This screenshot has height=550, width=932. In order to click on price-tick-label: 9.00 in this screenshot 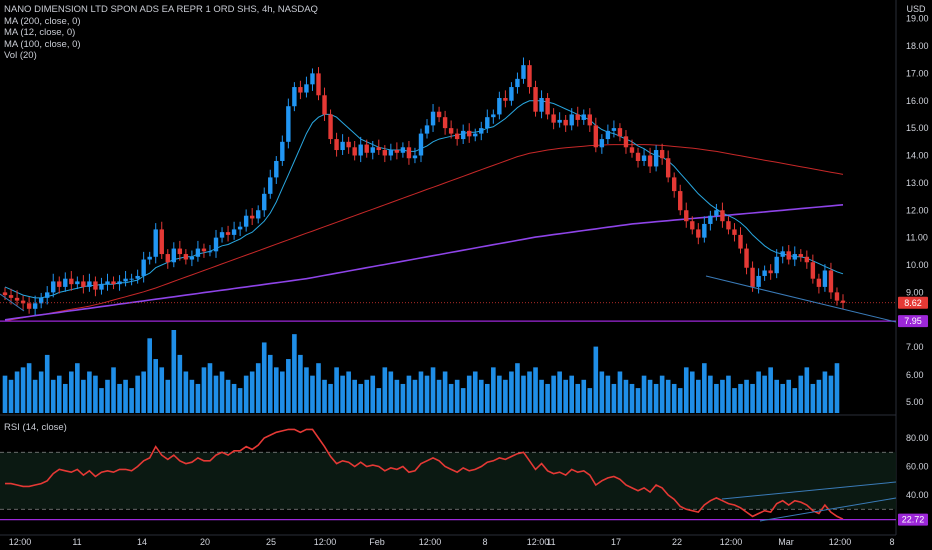, I will do `click(915, 292)`.